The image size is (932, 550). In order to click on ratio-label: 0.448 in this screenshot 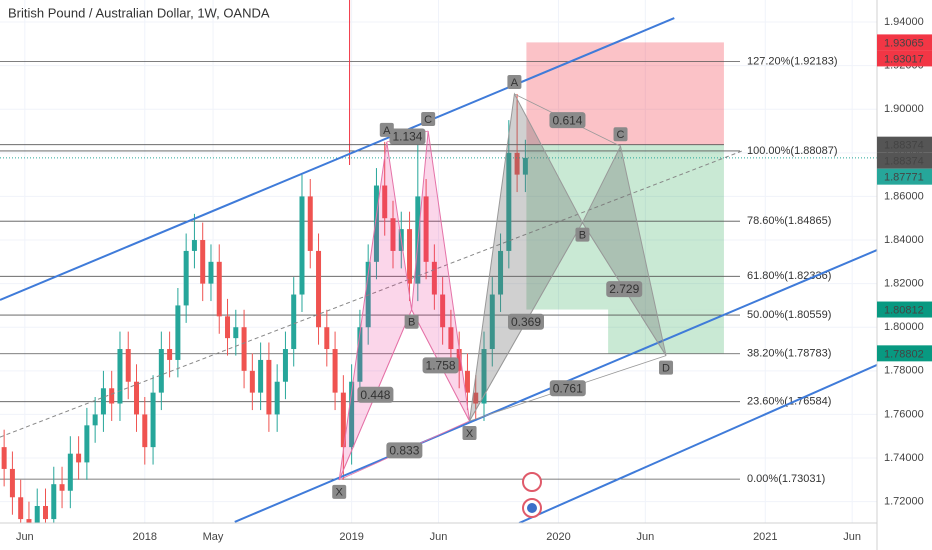, I will do `click(375, 395)`.